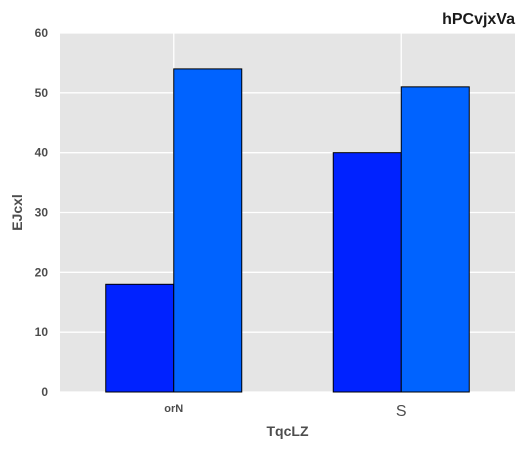 The width and height of the screenshot is (525, 450). I want to click on y-tick-label: 50, so click(42, 93).